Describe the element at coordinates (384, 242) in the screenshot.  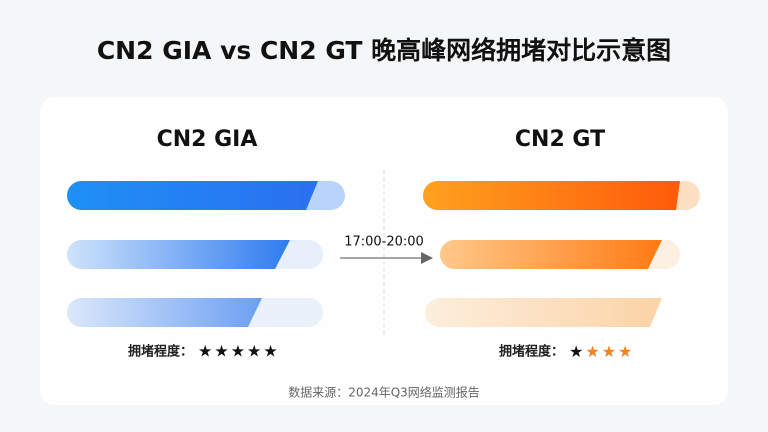
I see `time-range: 17:00-20:00` at that location.